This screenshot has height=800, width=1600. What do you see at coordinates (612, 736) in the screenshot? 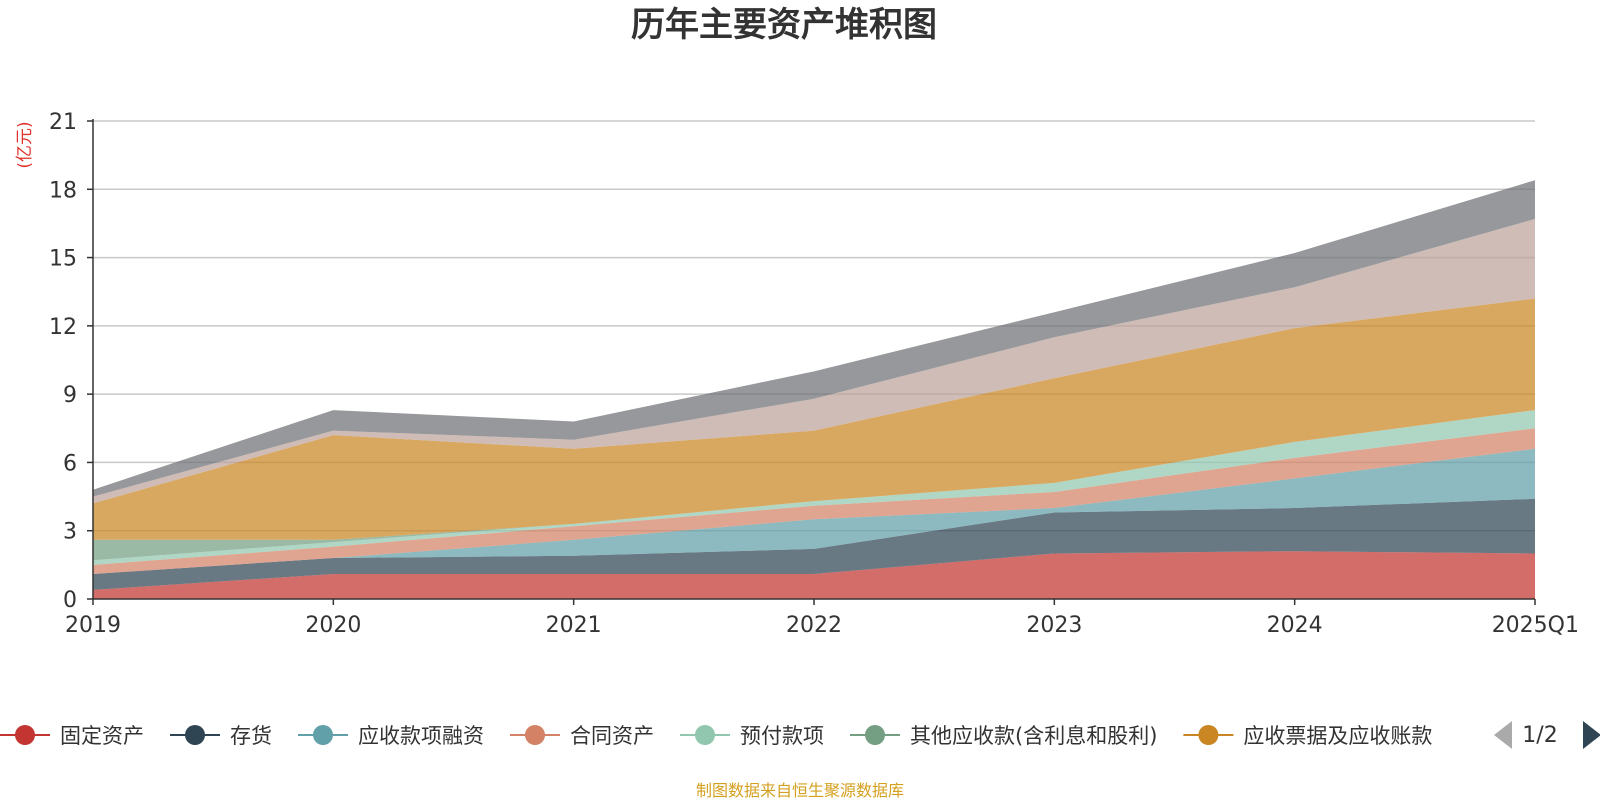
I see `legend-label: 合同资产` at bounding box center [612, 736].